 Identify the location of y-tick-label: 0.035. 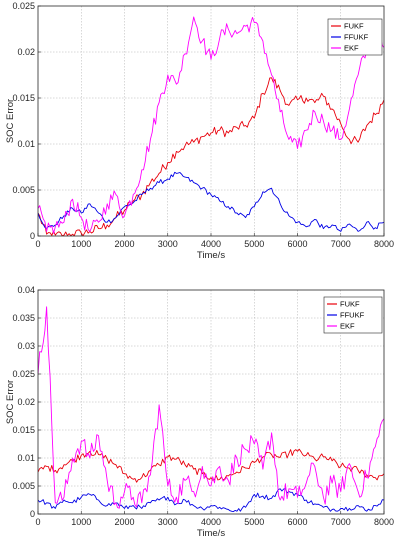
(23, 318).